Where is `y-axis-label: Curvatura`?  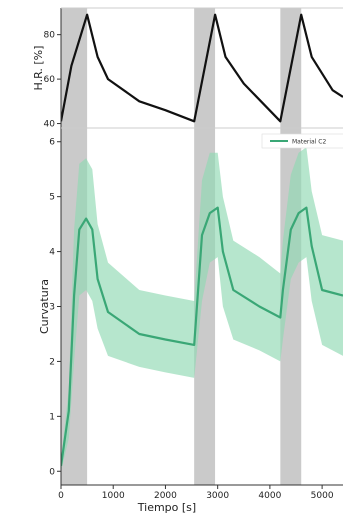 y-axis-label: Curvatura is located at coordinates (44, 306).